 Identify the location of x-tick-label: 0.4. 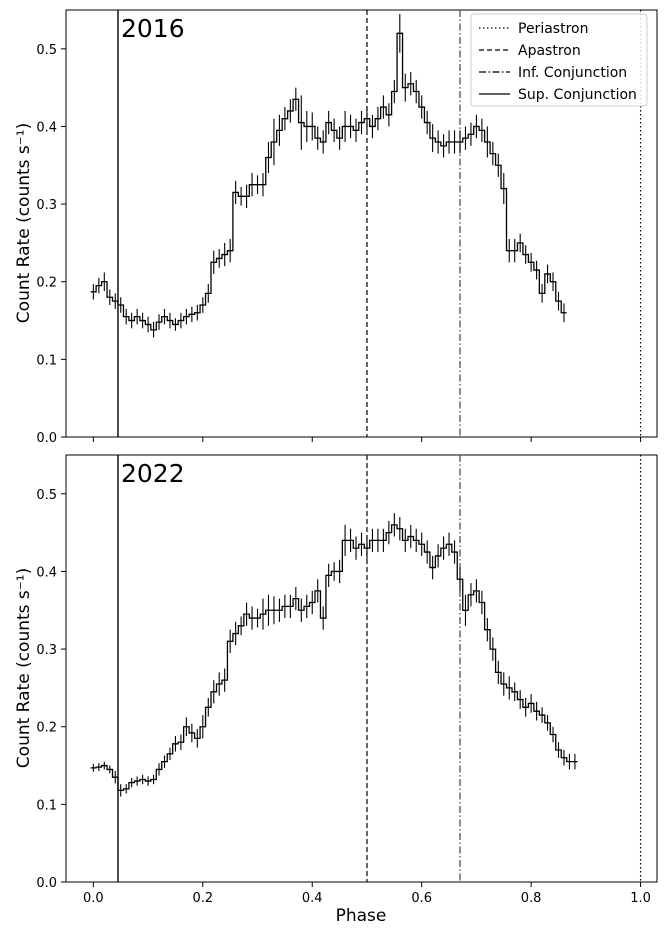
(312, 898).